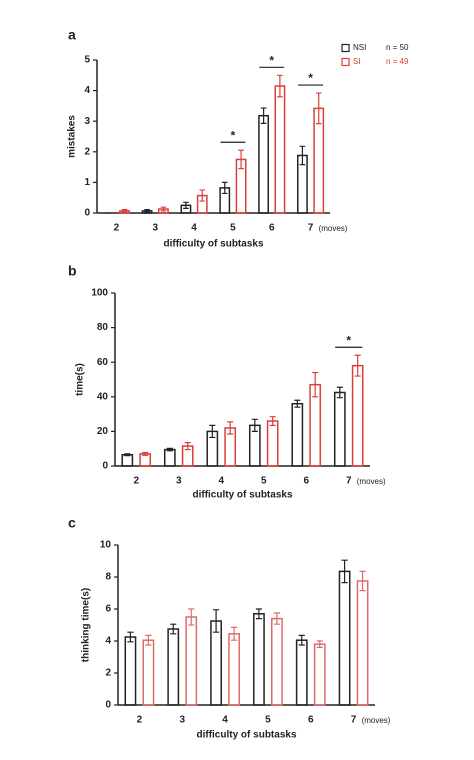 The image size is (474, 760). Describe the element at coordinates (72, 35) in the screenshot. I see `panel-label: a` at that location.